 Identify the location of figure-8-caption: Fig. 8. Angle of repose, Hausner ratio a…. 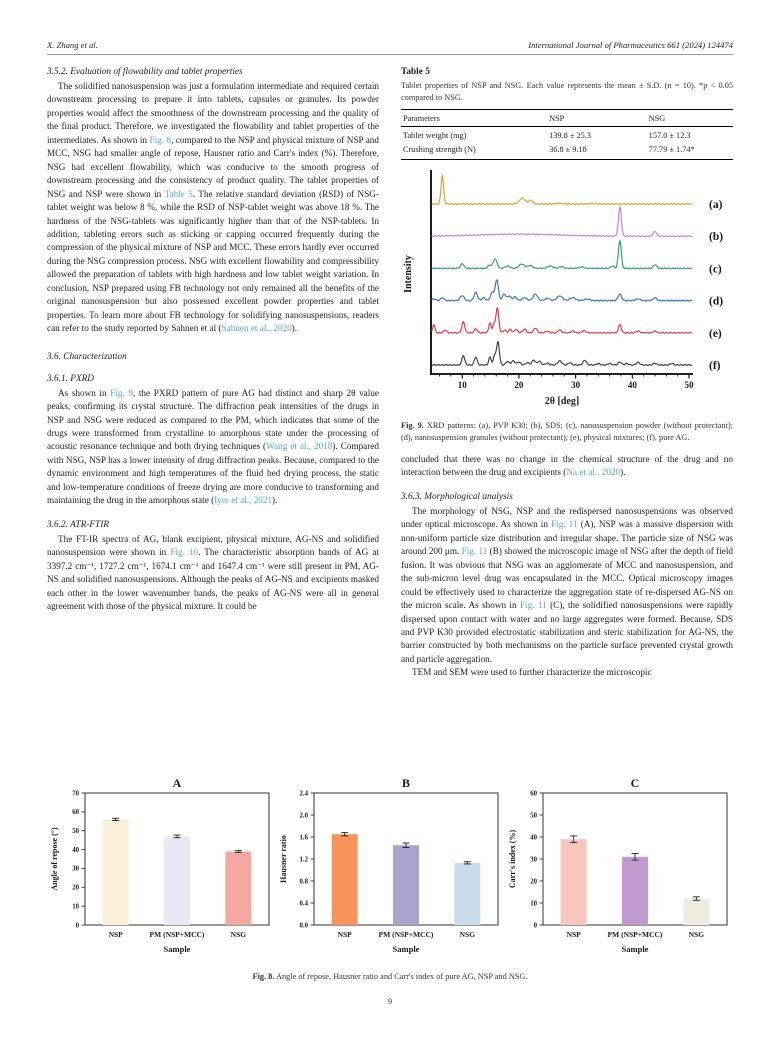
(390, 977).